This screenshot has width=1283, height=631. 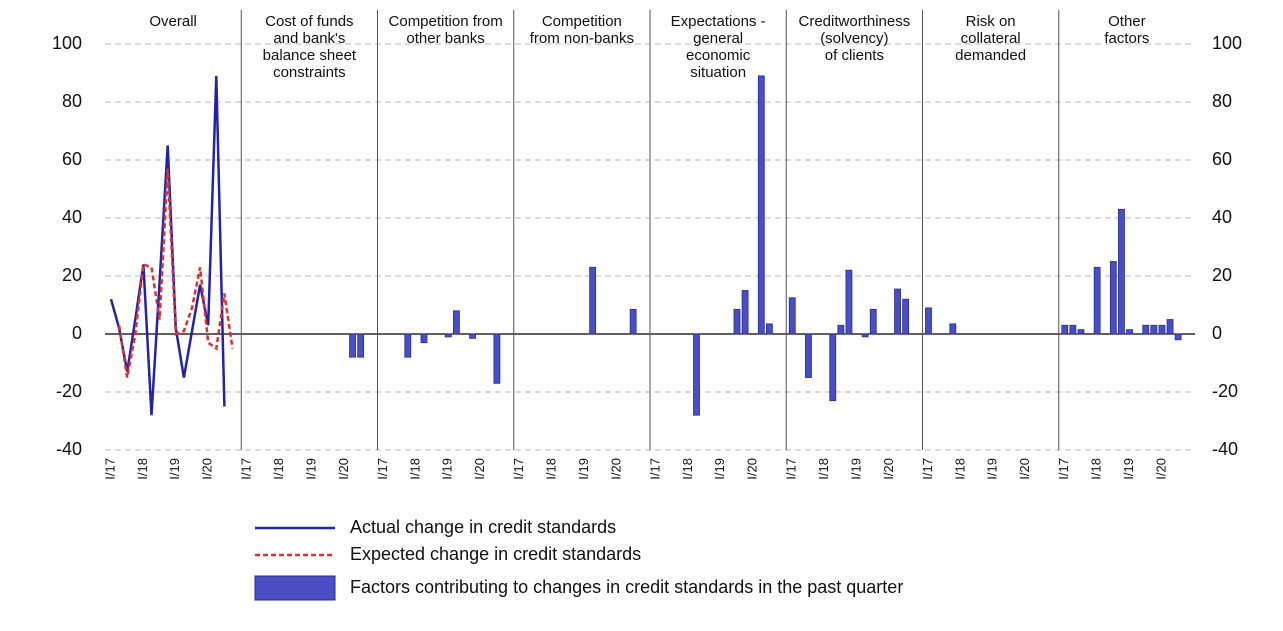 What do you see at coordinates (77, 333) in the screenshot?
I see `y-tick-label: 0` at bounding box center [77, 333].